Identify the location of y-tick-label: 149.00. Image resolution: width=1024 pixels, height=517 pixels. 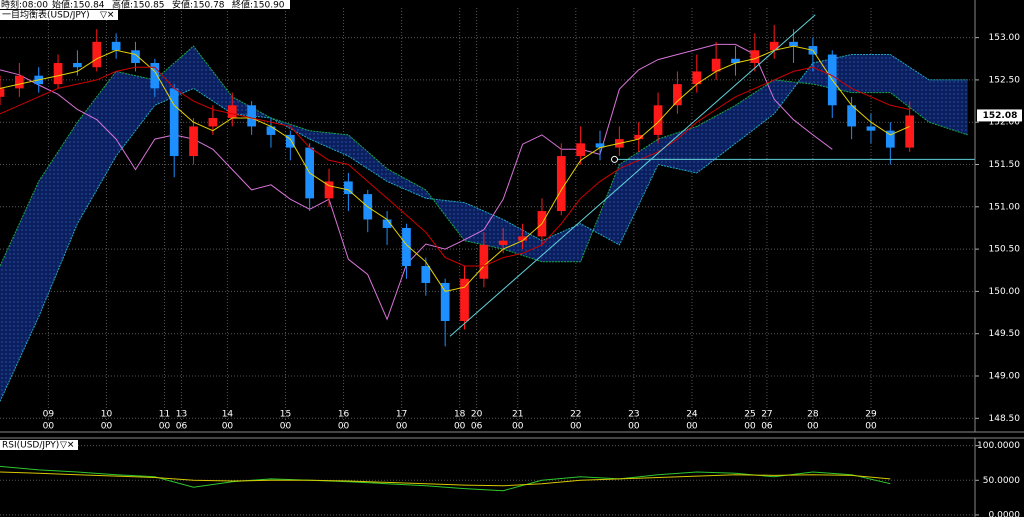
(1005, 377).